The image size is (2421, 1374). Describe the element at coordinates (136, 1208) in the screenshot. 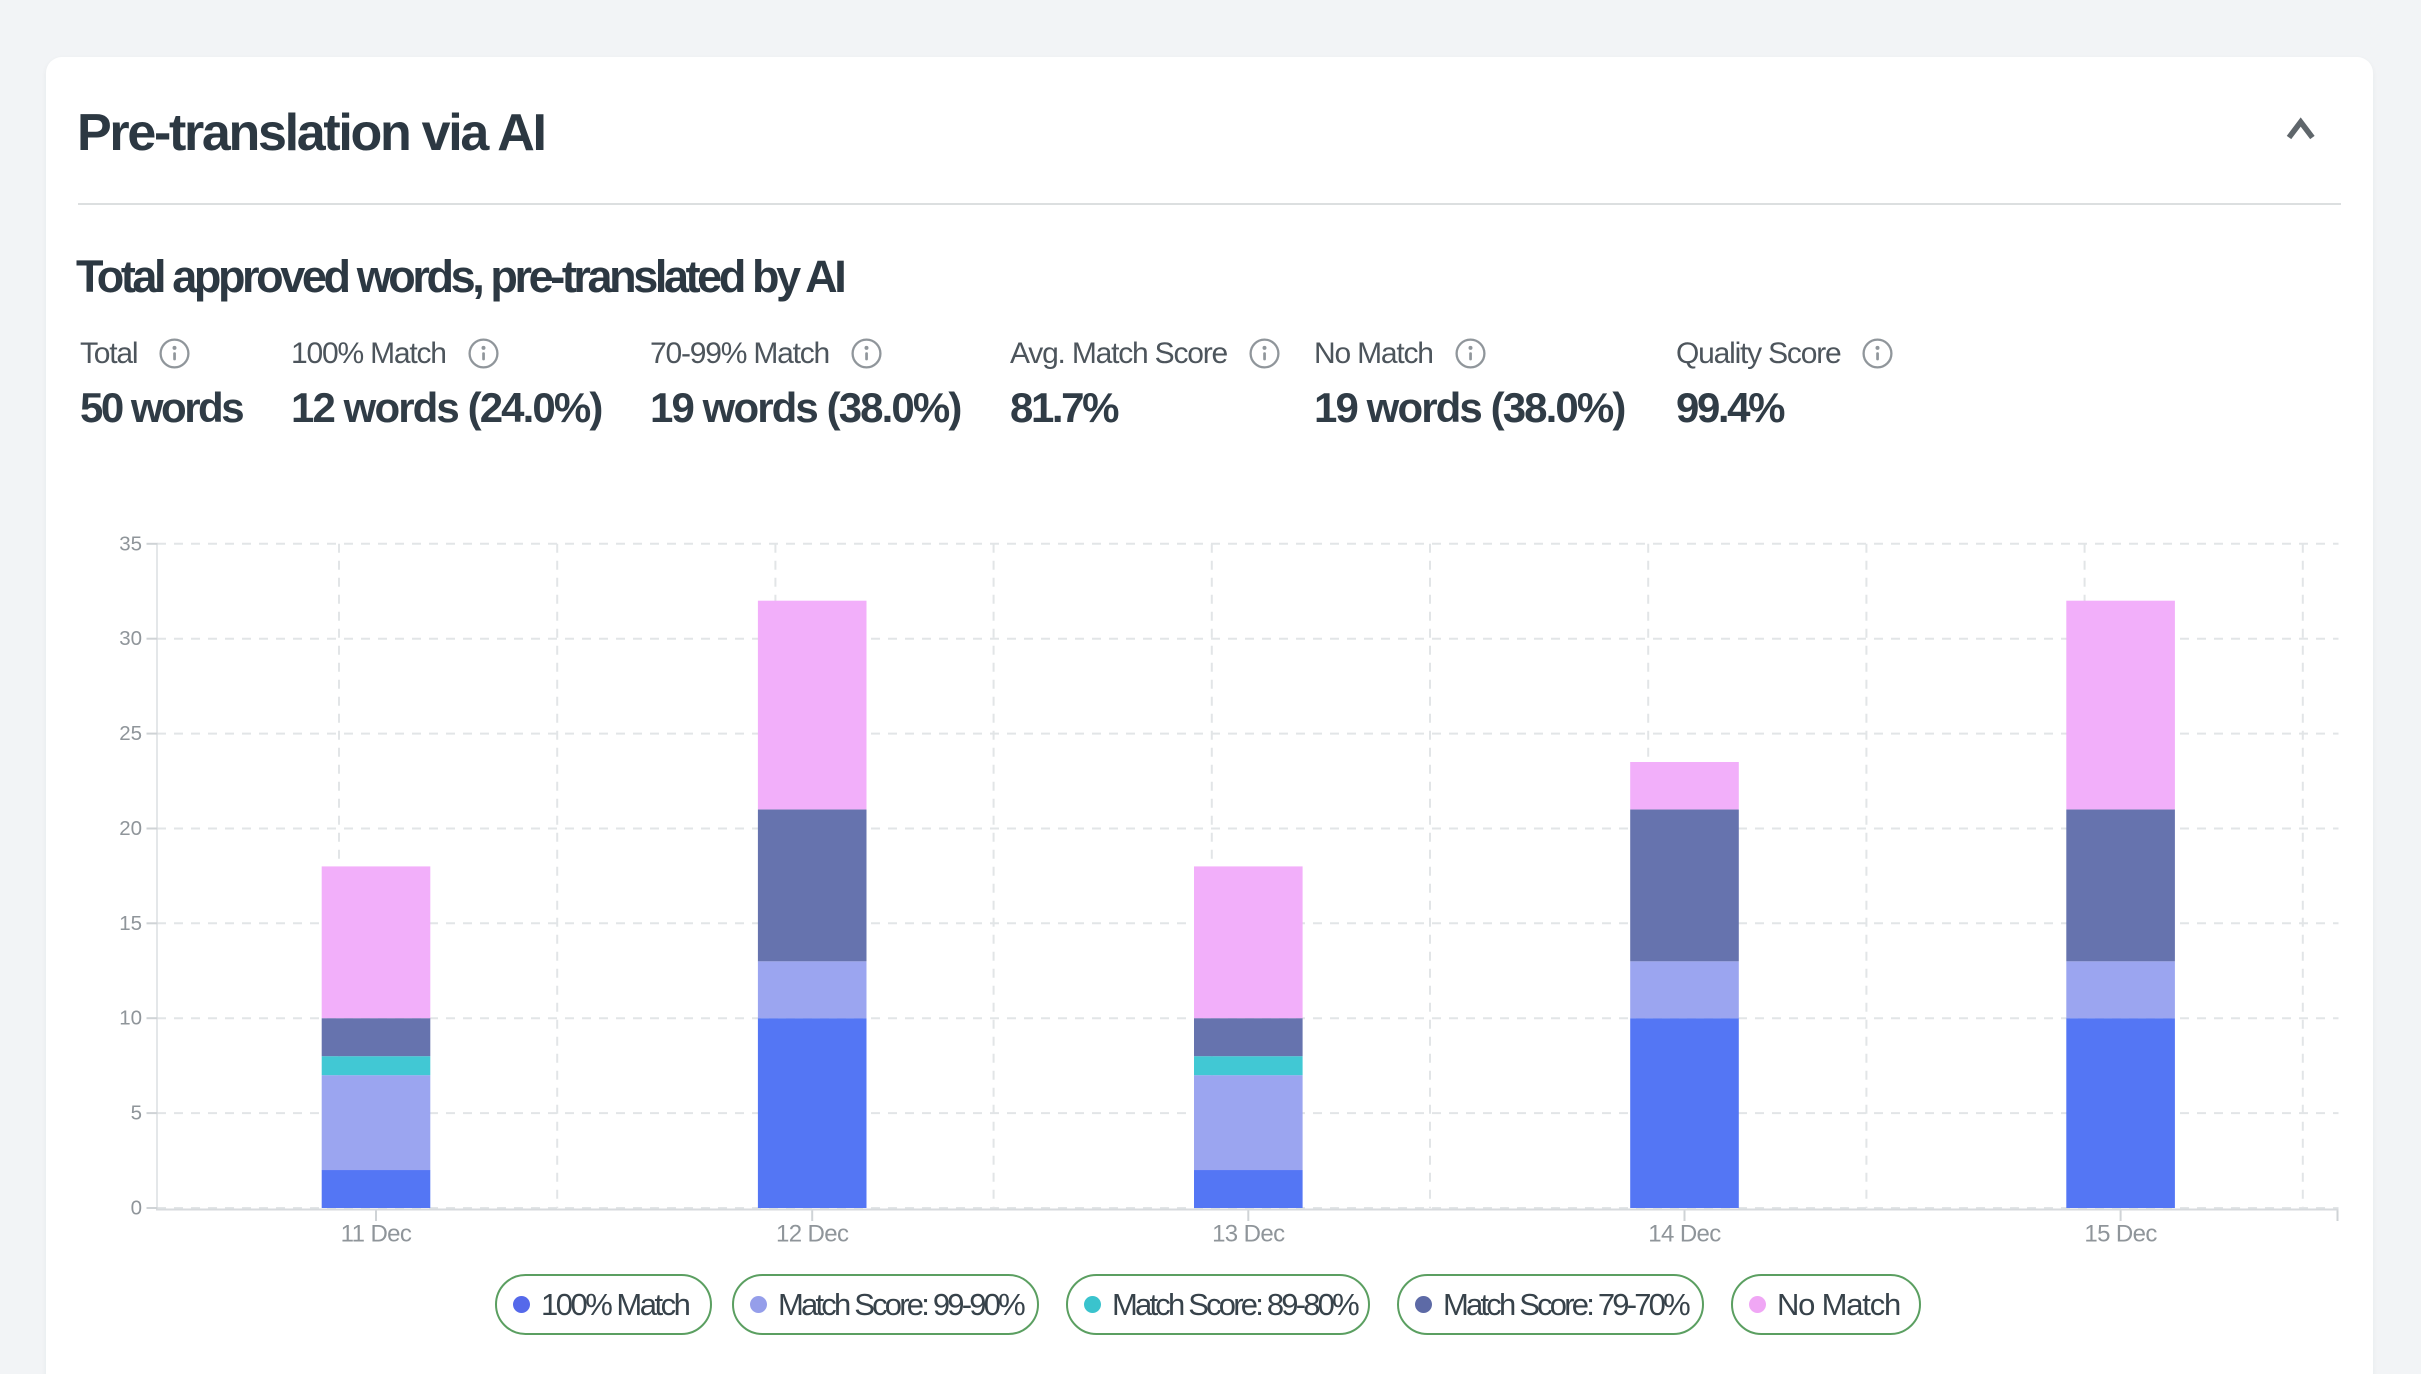

I see `svg-text: 0` at that location.